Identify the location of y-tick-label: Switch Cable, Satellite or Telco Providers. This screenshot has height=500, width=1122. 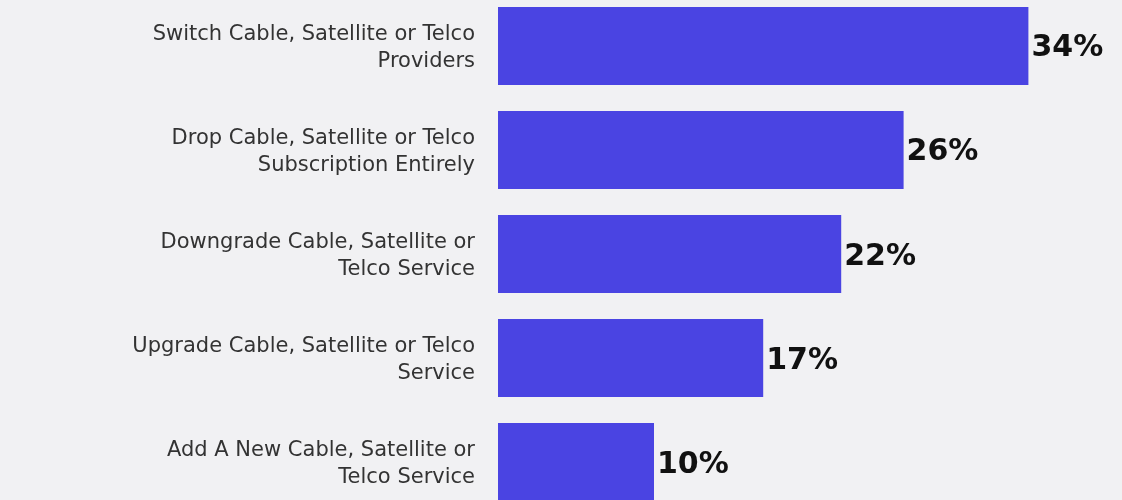
(313, 46).